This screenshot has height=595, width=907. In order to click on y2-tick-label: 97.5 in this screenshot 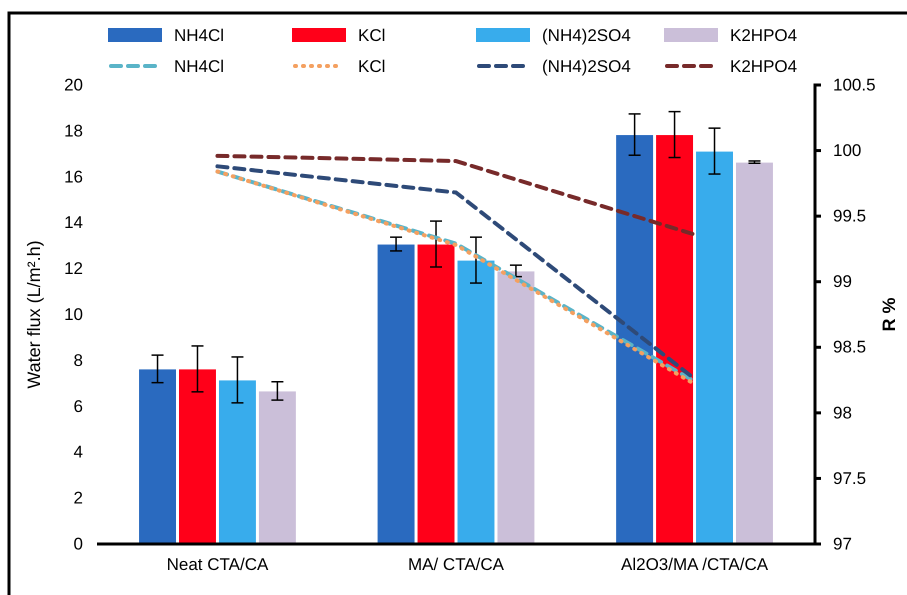, I will do `click(849, 478)`.